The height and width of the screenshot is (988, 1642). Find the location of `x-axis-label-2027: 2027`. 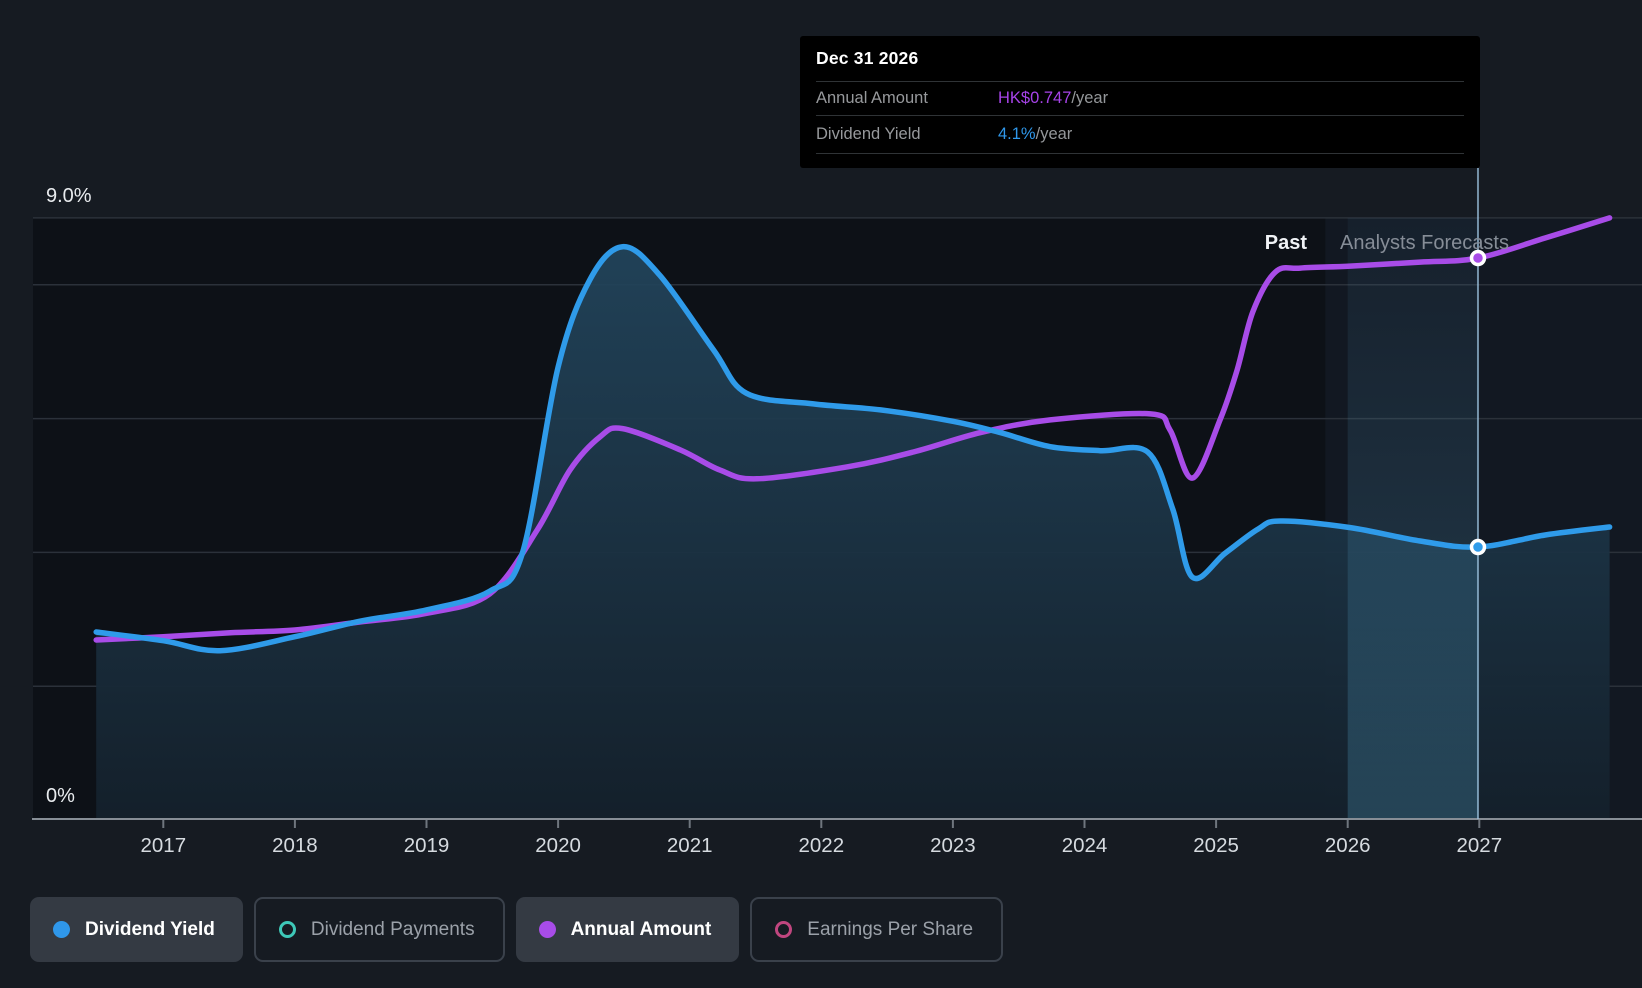

x-axis-label-2027: 2027 is located at coordinates (1479, 845).